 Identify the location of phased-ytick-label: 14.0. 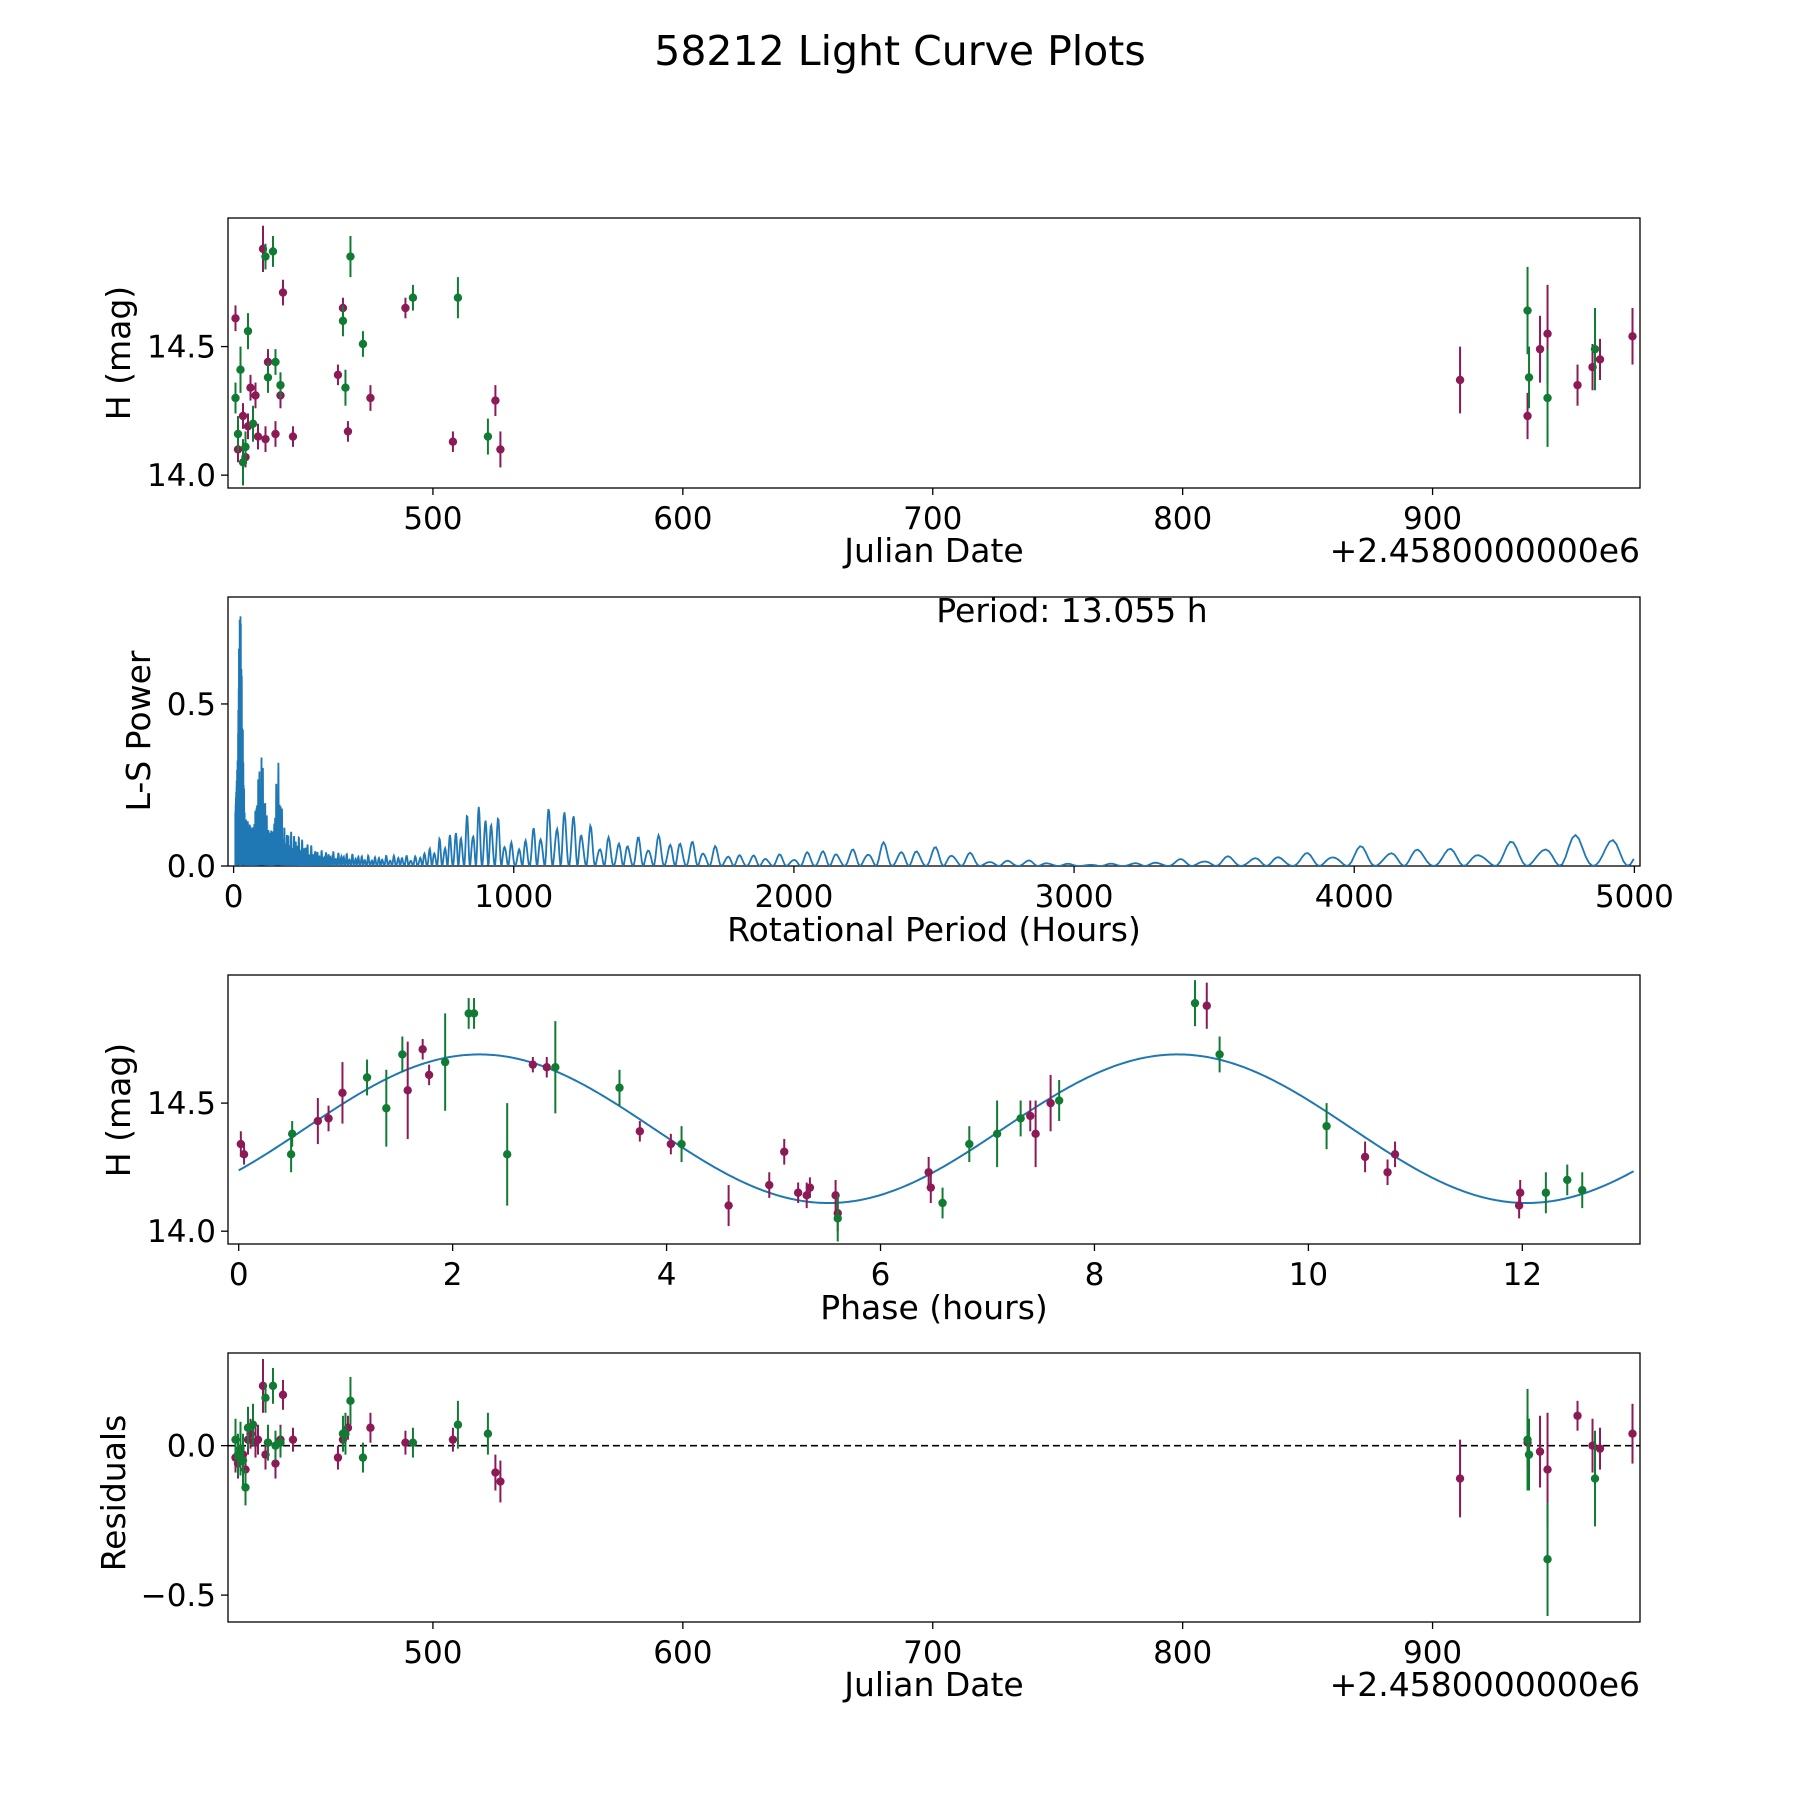
(181, 1232).